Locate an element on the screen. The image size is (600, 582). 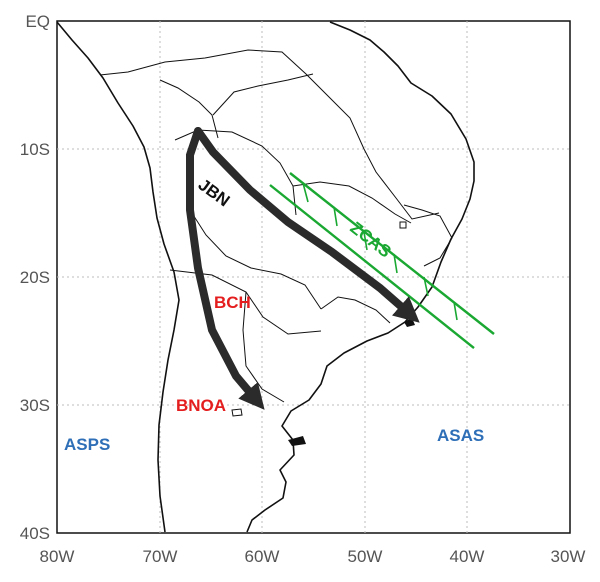
label-bch: BCH is located at coordinates (232, 302).